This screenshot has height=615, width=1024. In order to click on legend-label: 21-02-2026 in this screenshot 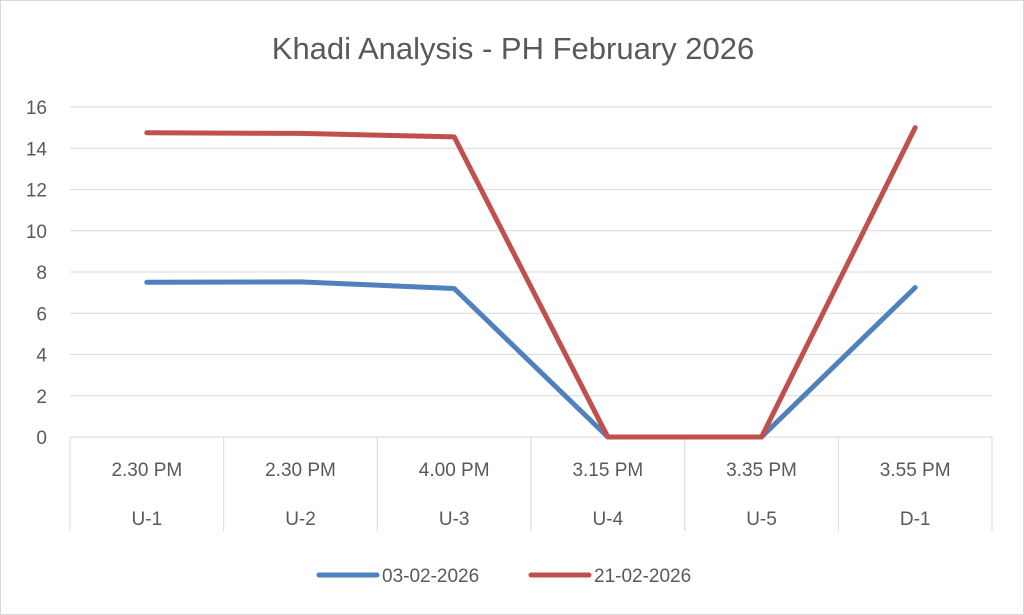, I will do `click(642, 576)`.